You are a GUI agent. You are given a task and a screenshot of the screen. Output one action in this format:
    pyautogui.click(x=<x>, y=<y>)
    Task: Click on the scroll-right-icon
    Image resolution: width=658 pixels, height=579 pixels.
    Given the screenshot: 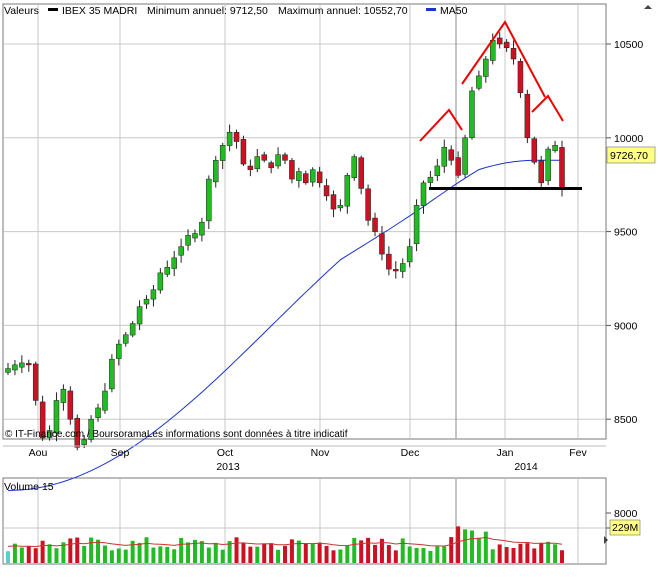 What is the action you would take?
    pyautogui.click(x=606, y=540)
    